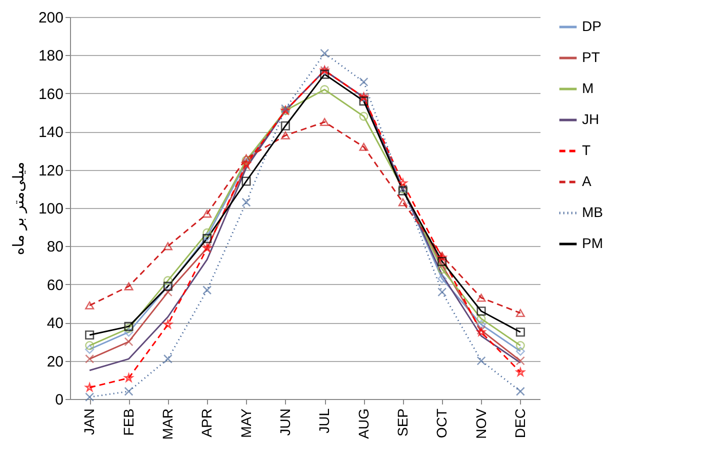  Describe the element at coordinates (592, 26) in the screenshot. I see `legend-label: DP` at that location.